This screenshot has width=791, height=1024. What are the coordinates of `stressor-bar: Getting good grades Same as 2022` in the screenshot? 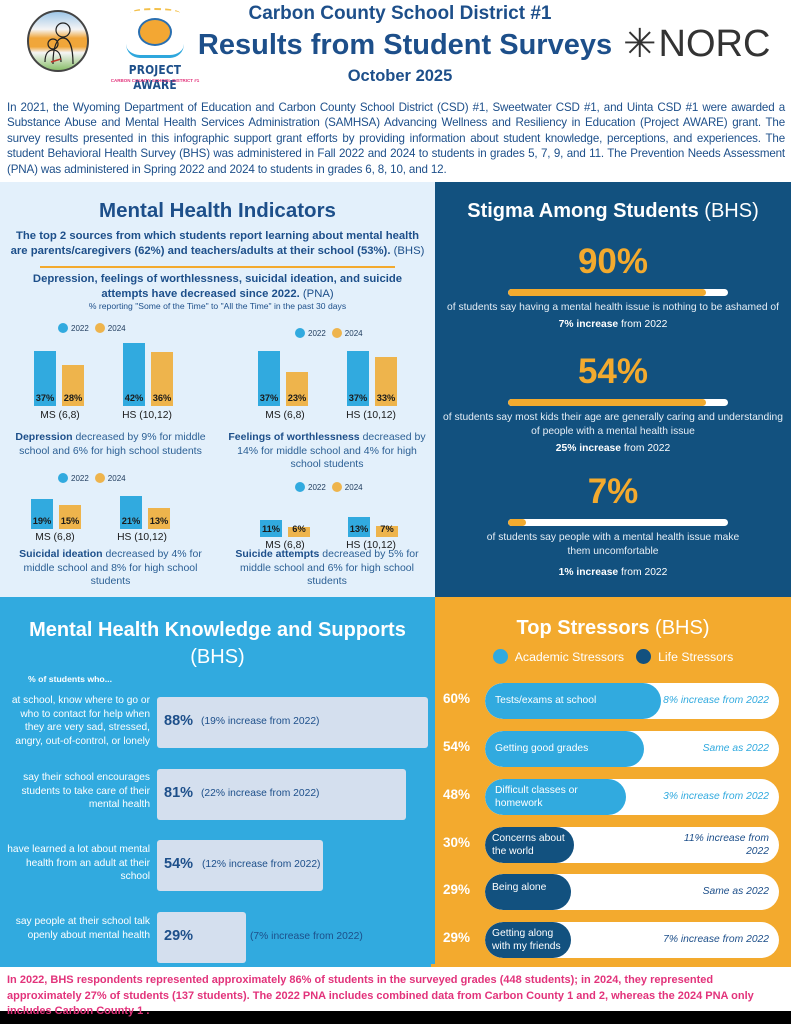 It's located at (632, 749).